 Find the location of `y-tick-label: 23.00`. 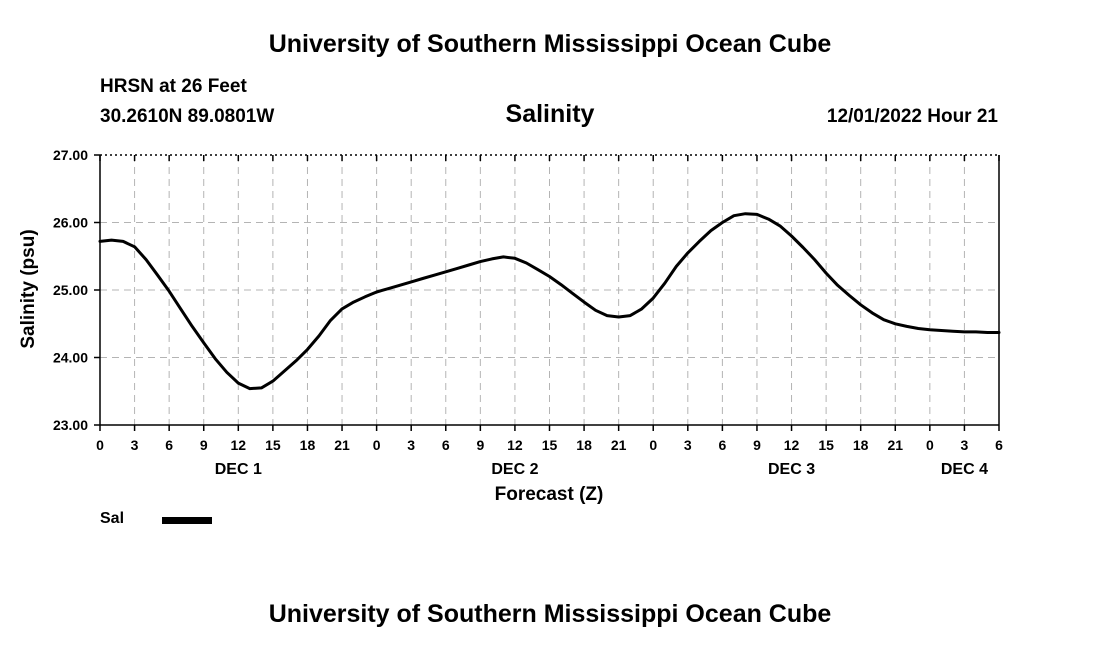

y-tick-label: 23.00 is located at coordinates (70, 425).